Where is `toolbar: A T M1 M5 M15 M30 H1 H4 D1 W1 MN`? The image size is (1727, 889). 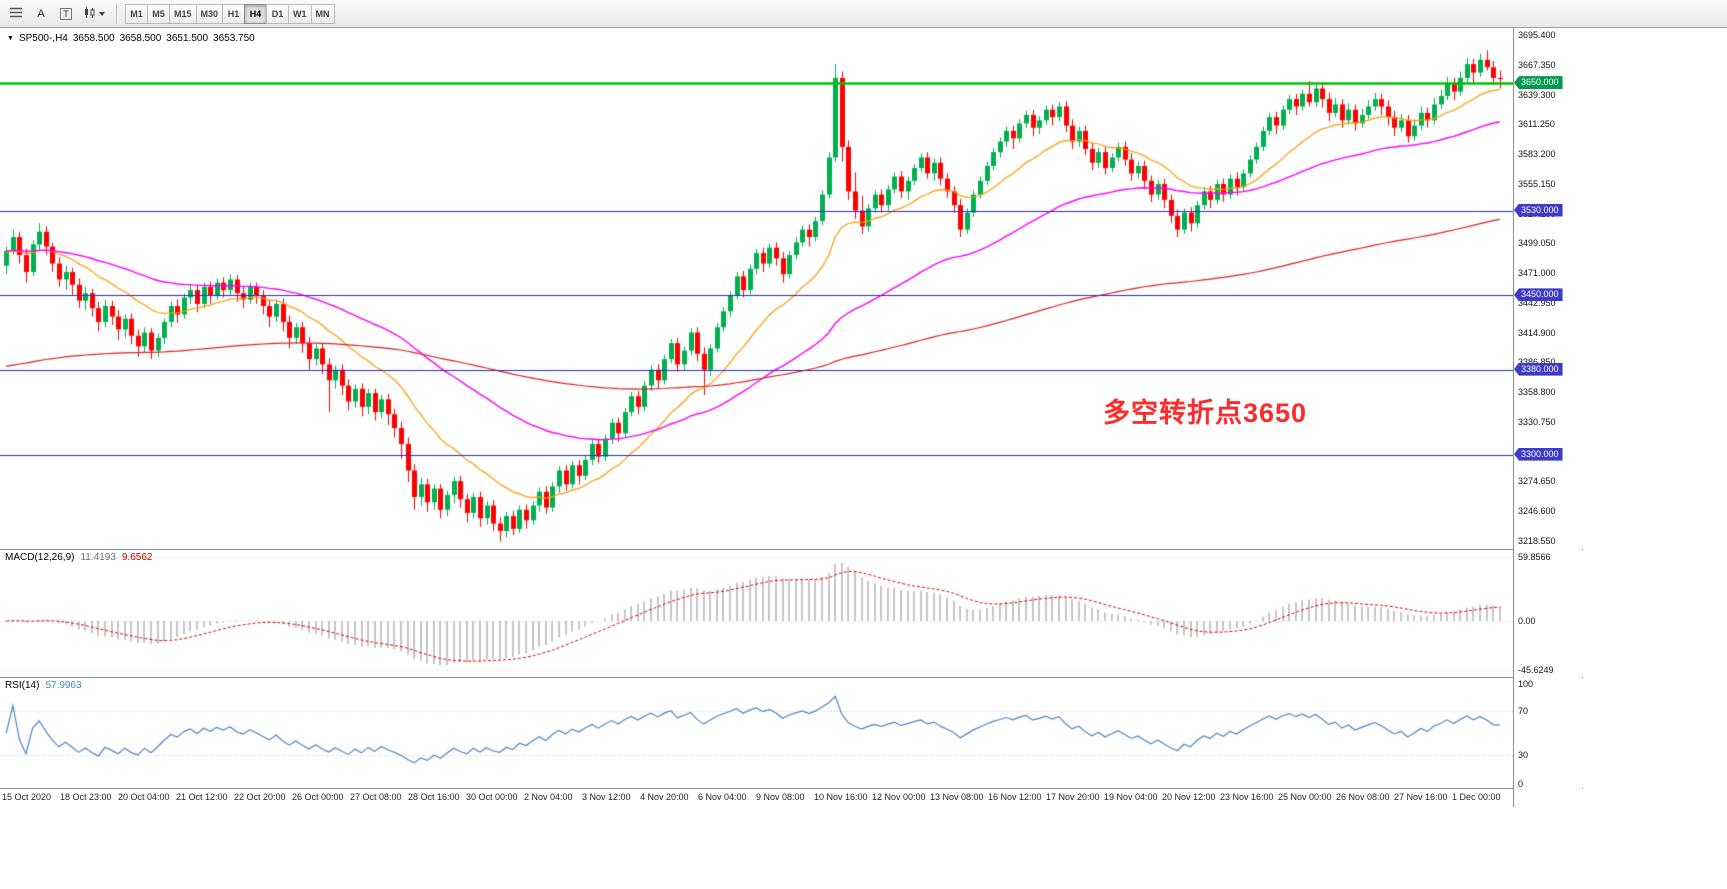 toolbar: A T M1 M5 M15 M30 H1 H4 D1 W1 MN is located at coordinates (863, 14).